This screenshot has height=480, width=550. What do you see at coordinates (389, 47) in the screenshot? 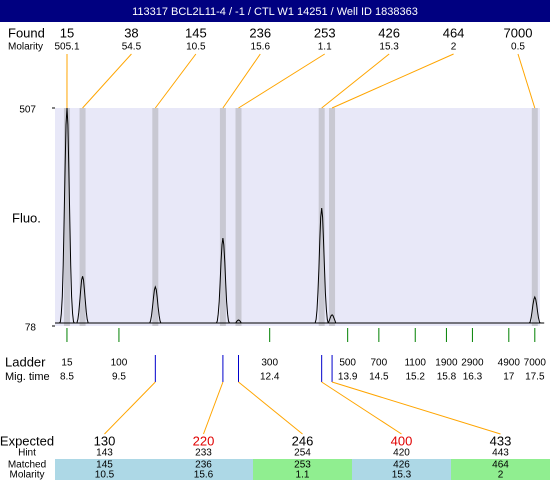
I see `found-molarity: 15.3` at bounding box center [389, 47].